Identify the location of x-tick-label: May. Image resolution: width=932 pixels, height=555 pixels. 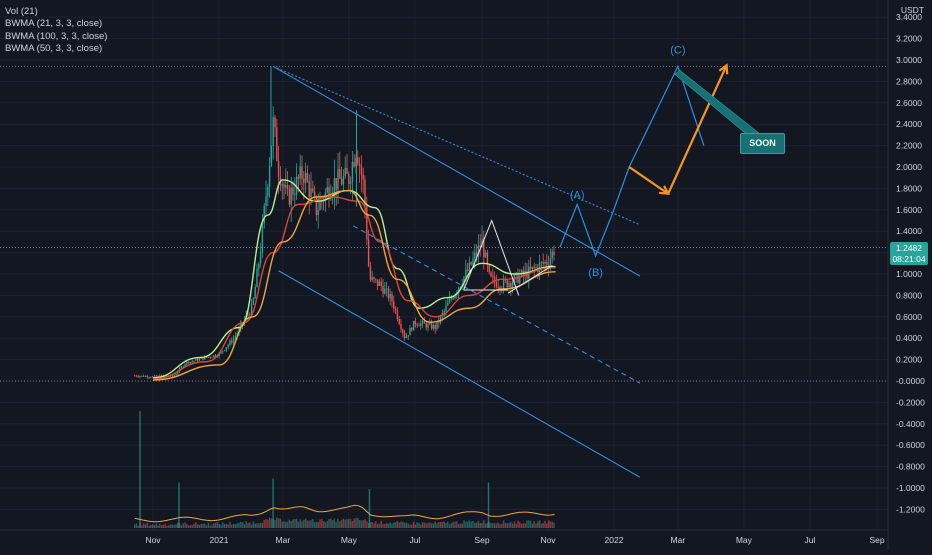
(349, 540).